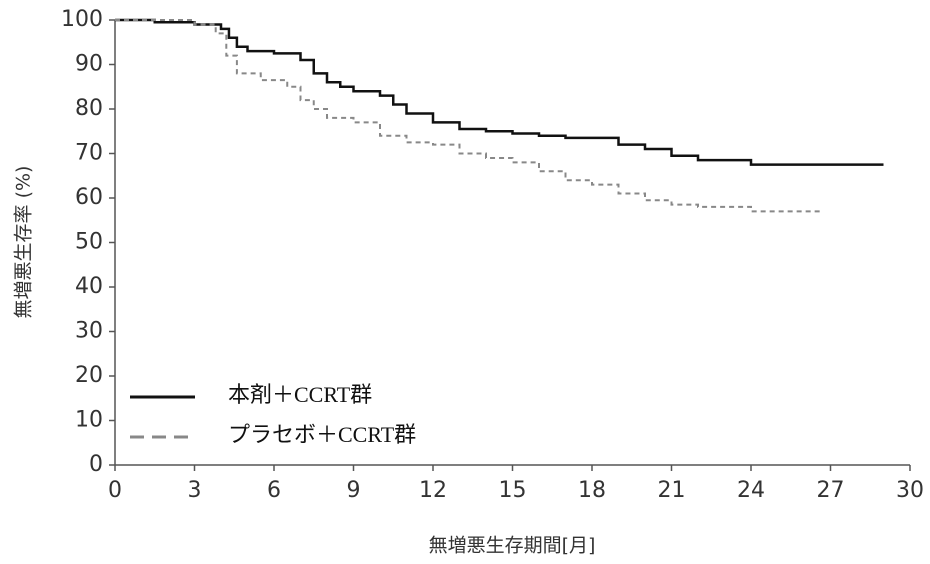  Describe the element at coordinates (672, 490) in the screenshot. I see `x-tick-label: 21` at that location.